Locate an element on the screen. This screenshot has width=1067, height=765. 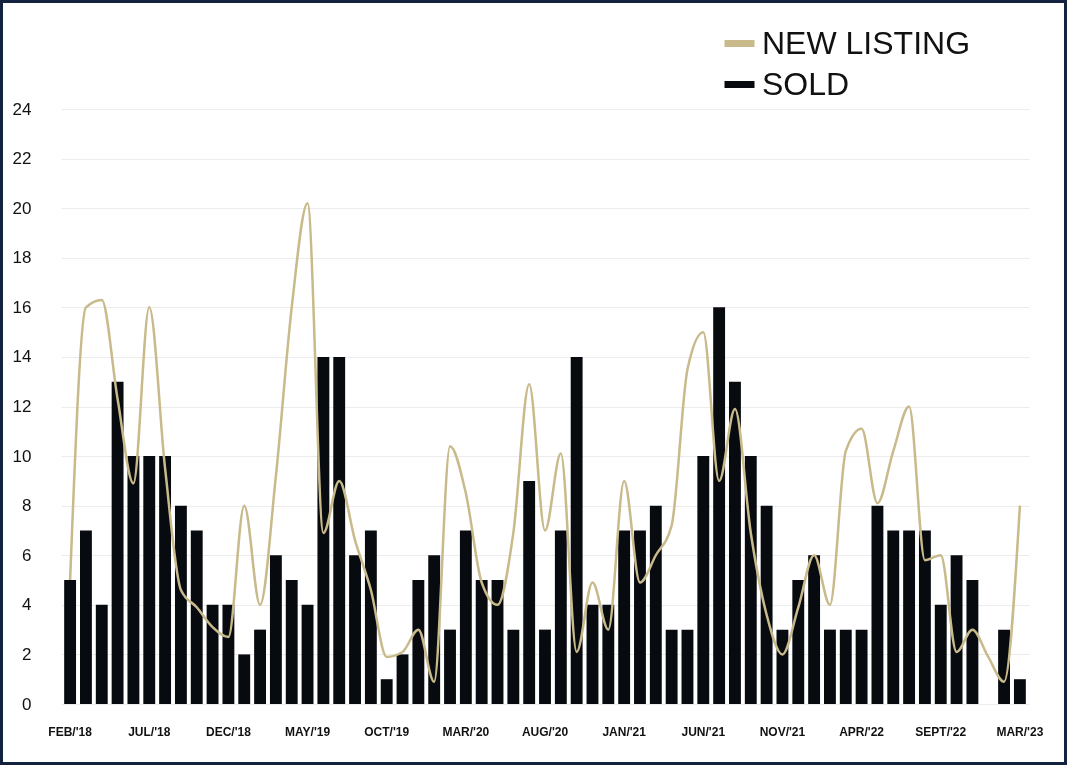
y-tick-label: 12 is located at coordinates (22, 406).